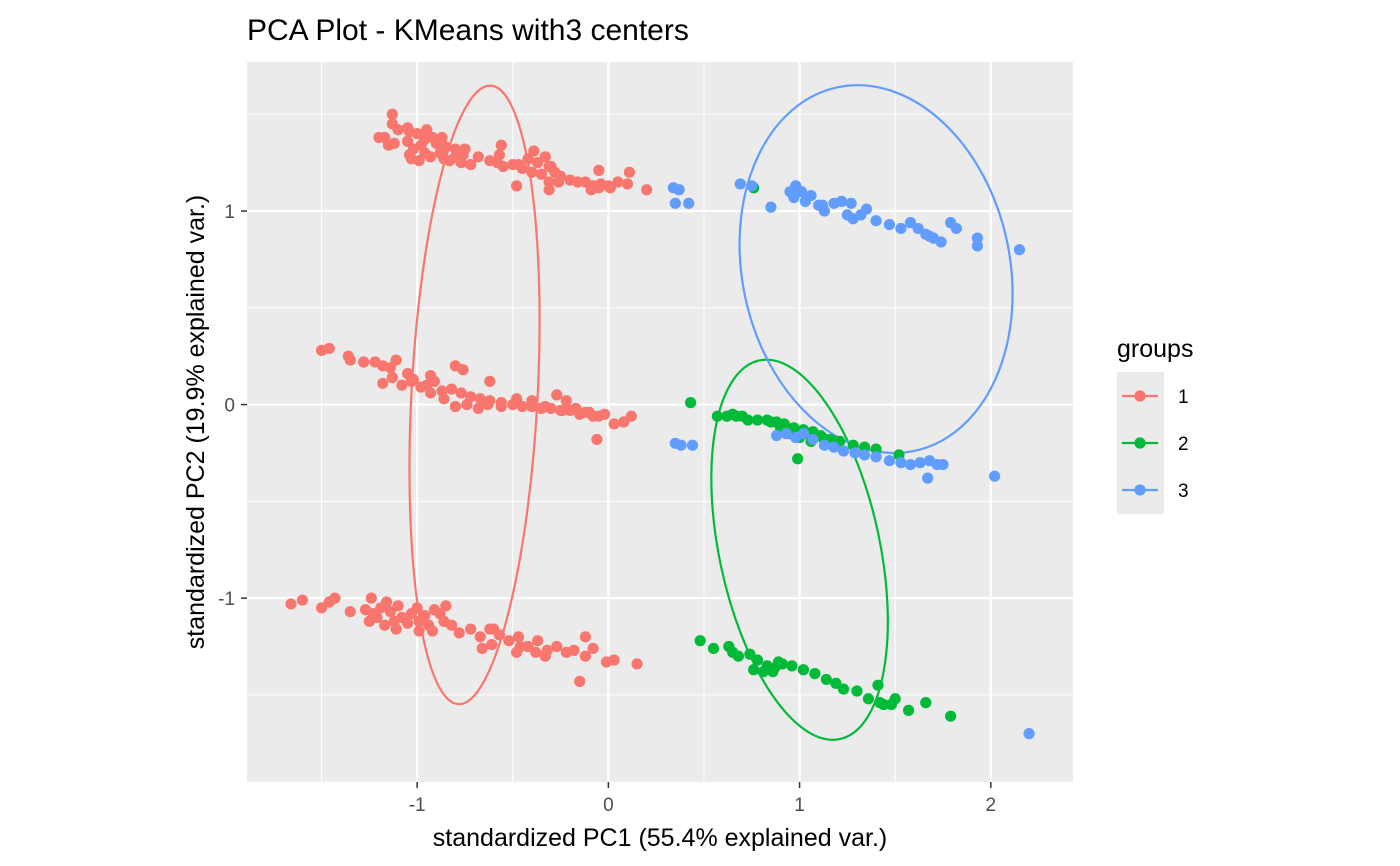 This screenshot has width=1400, height=866. Describe the element at coordinates (196, 422) in the screenshot. I see `y-axis-title: standardized PC2 (19.9% explained var.)` at that location.